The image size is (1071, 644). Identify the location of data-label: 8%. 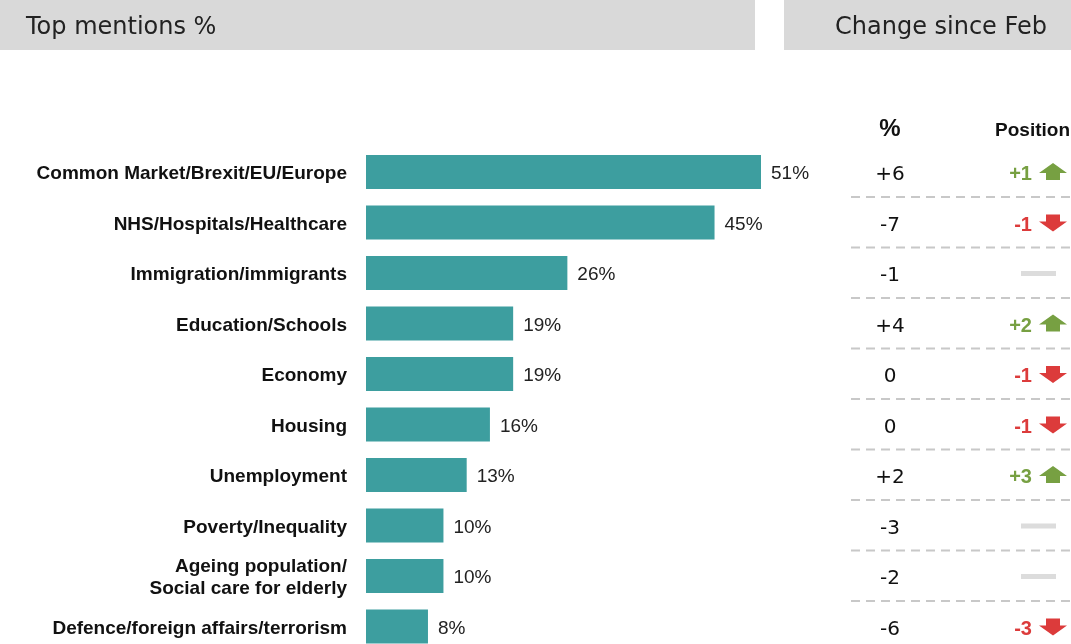
(451, 627).